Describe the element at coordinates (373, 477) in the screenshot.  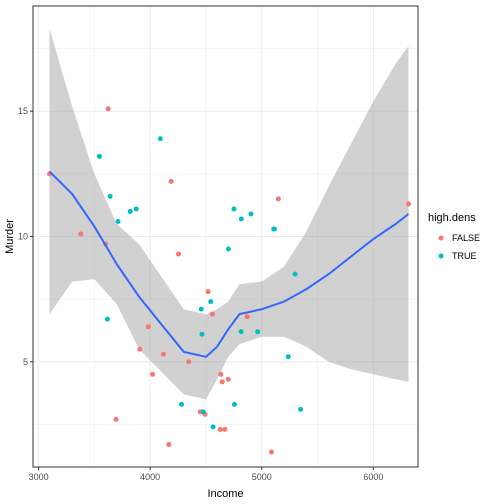
I see `x-tick-label: 6000` at that location.